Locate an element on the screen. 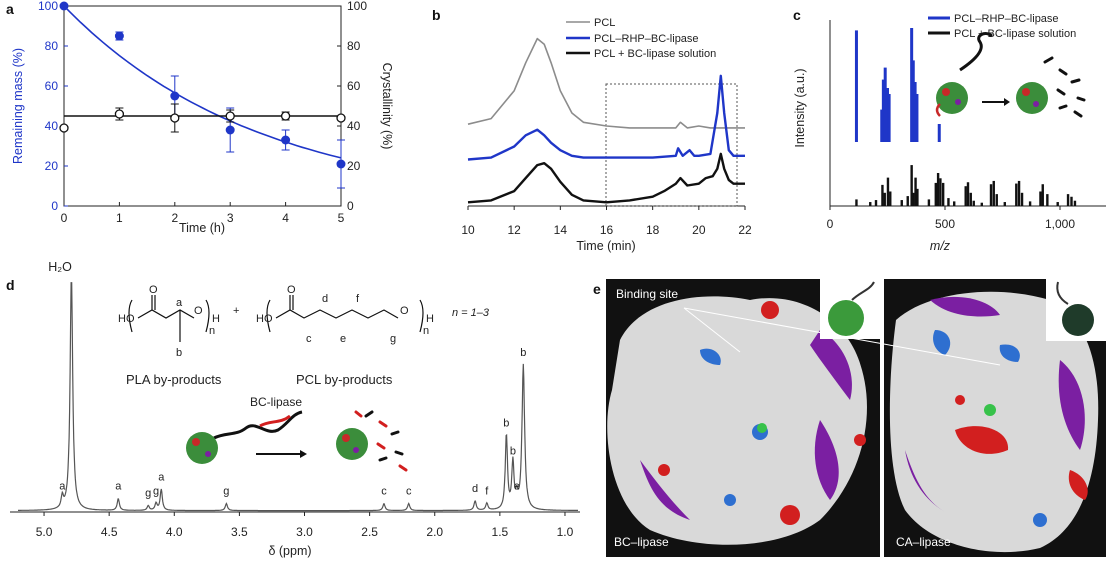 The image size is (1106, 565). panel-a-fit-line-mass is located at coordinates (202, 82).